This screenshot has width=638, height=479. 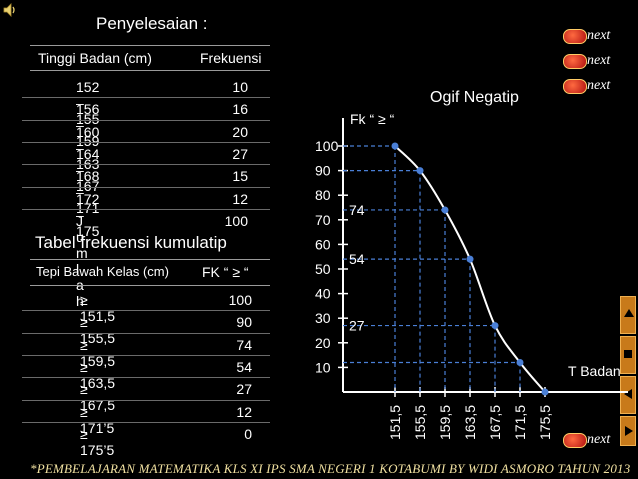 I want to click on speaker-icon, so click(x=10, y=10).